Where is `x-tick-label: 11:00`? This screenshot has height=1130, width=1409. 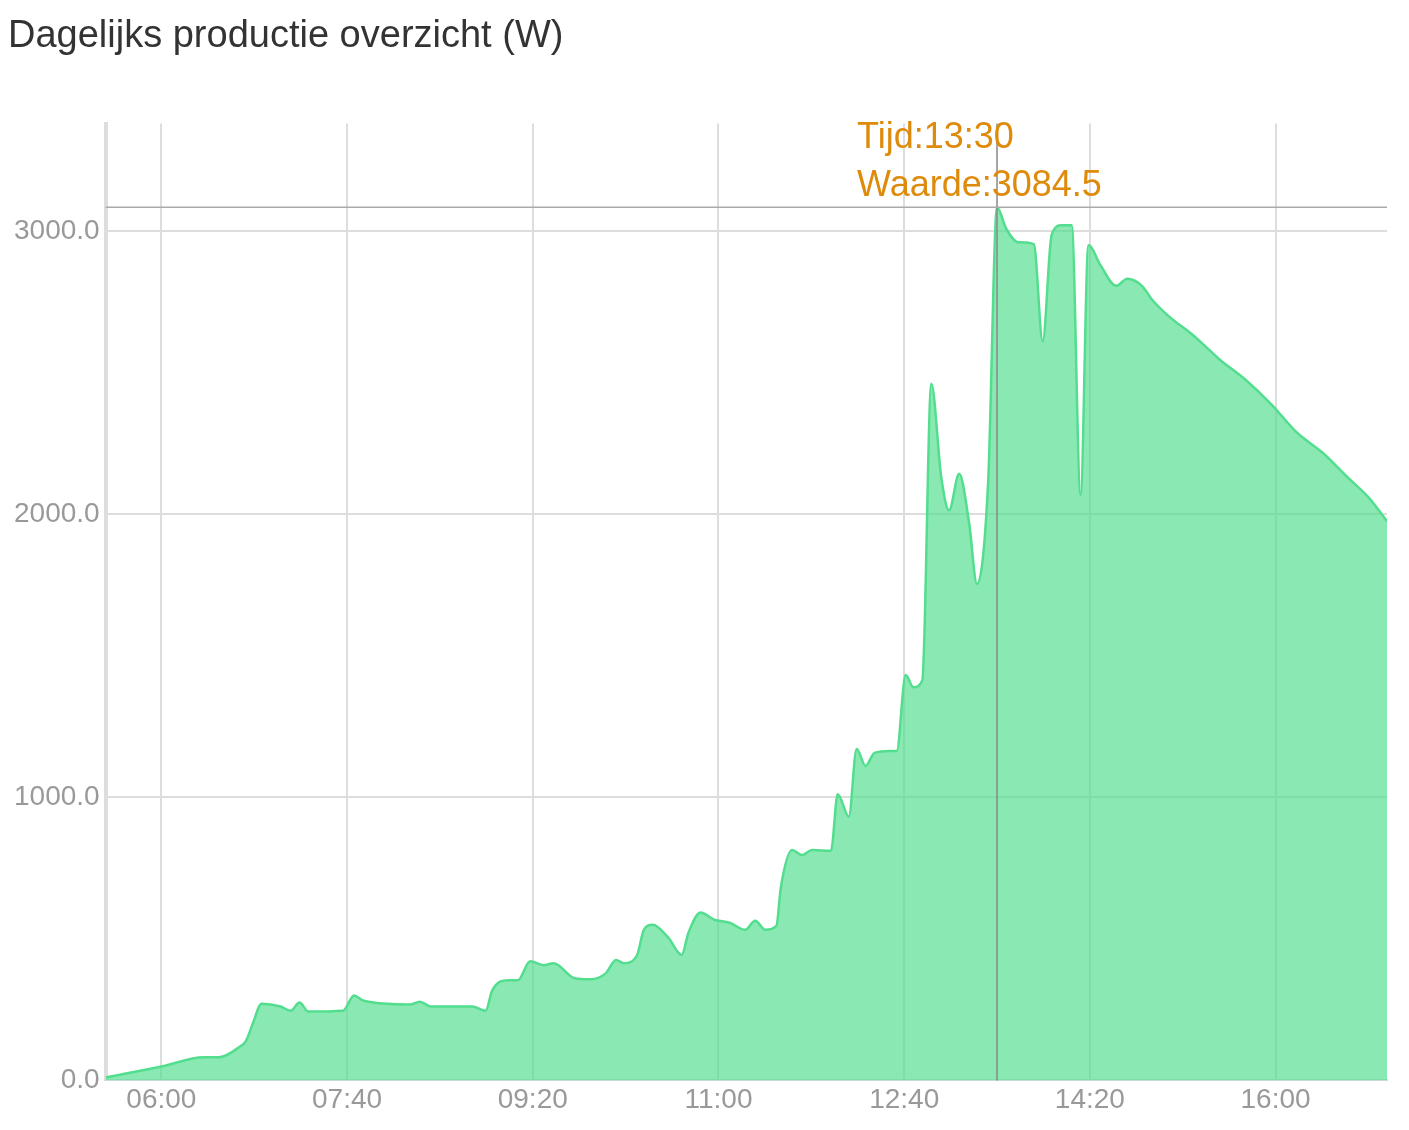
x-tick-label: 11:00 is located at coordinates (718, 1098).